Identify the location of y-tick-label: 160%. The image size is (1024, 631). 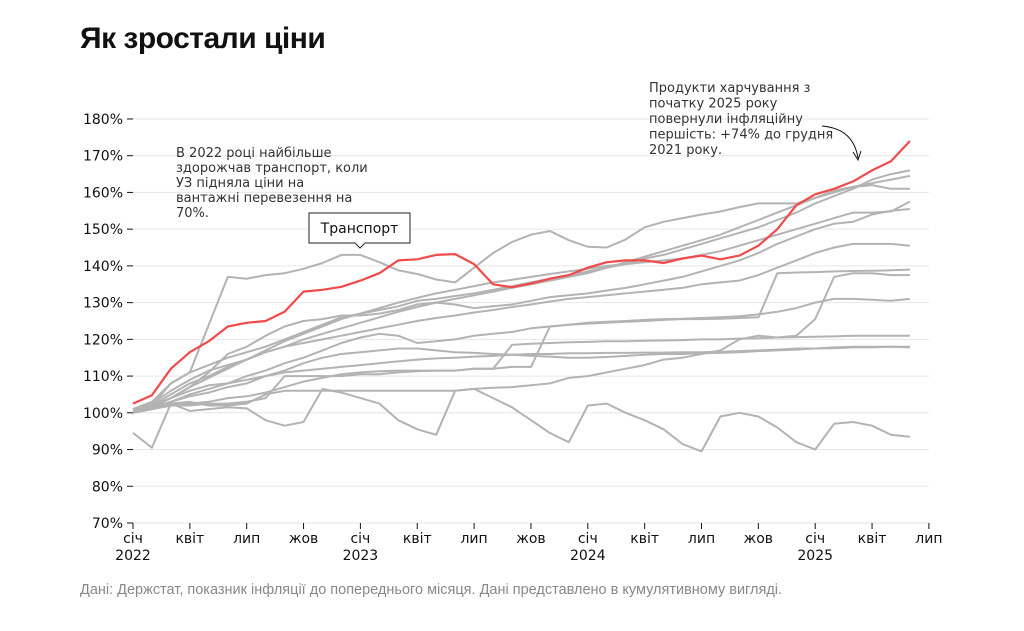
(103, 193).